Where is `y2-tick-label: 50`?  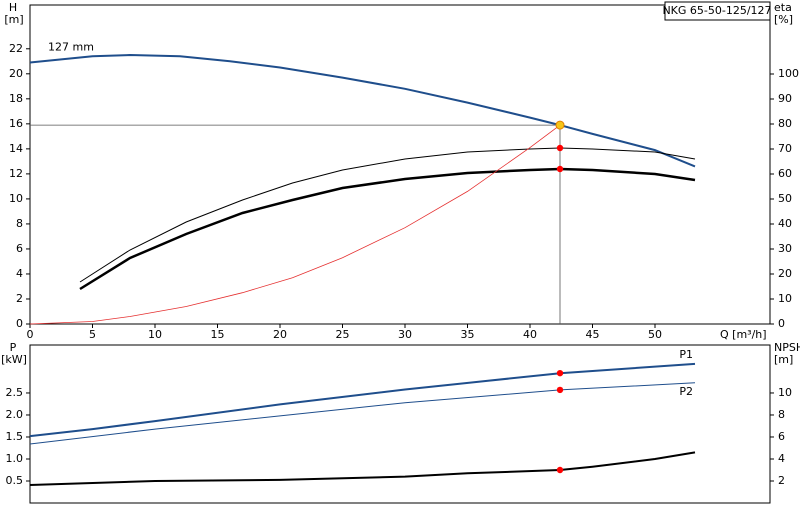 y2-tick-label: 50 is located at coordinates (785, 198).